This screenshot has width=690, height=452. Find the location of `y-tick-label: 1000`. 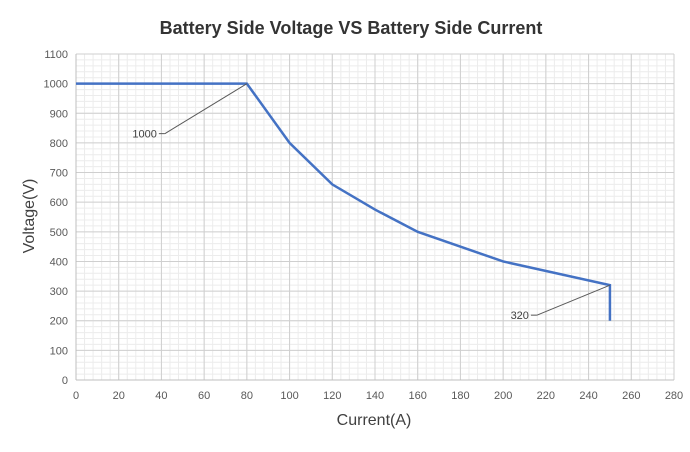

y-tick-label: 1000 is located at coordinates (56, 85).